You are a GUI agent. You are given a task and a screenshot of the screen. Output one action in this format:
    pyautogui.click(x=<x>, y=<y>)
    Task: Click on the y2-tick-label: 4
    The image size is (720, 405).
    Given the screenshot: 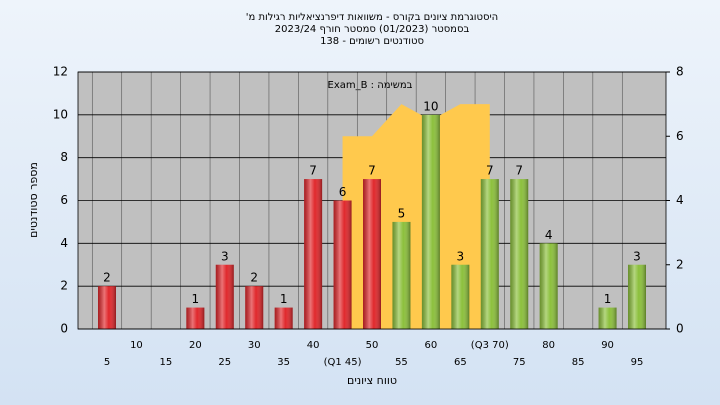 What is the action you would take?
    pyautogui.click(x=680, y=200)
    